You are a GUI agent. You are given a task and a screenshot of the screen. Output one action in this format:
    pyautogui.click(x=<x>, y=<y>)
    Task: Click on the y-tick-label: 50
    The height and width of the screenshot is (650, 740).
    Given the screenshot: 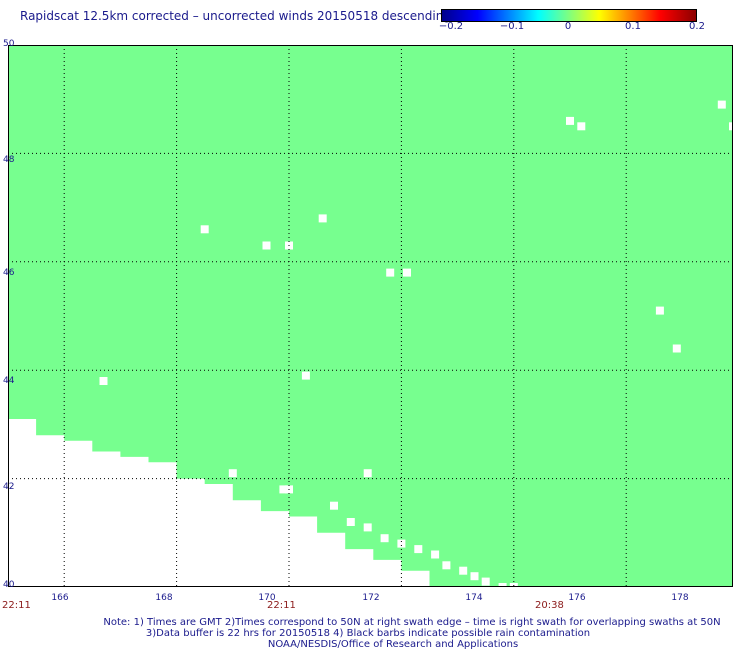 What is the action you would take?
    pyautogui.click(x=9, y=44)
    